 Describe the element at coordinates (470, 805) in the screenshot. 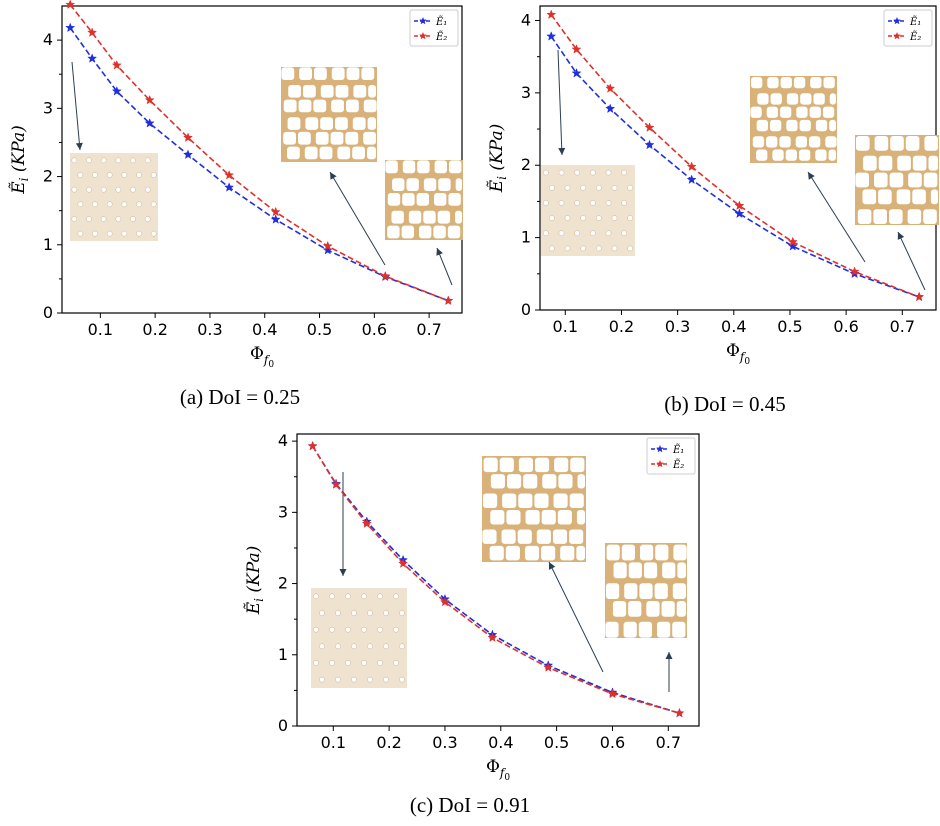

I see `caption-c: (c) DoI = 0.91` at that location.